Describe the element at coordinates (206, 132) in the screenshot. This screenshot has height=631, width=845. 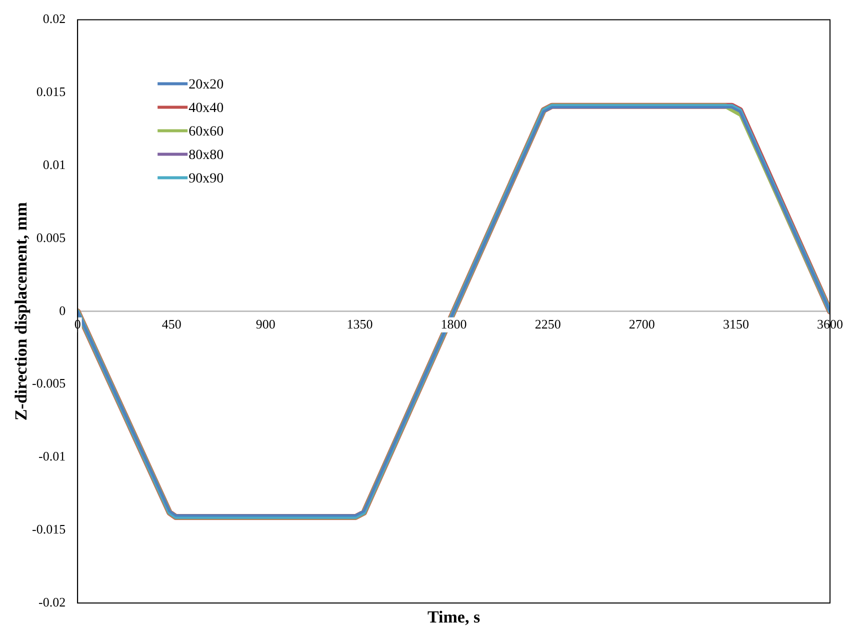
I see `legend-label: 60x60` at that location.